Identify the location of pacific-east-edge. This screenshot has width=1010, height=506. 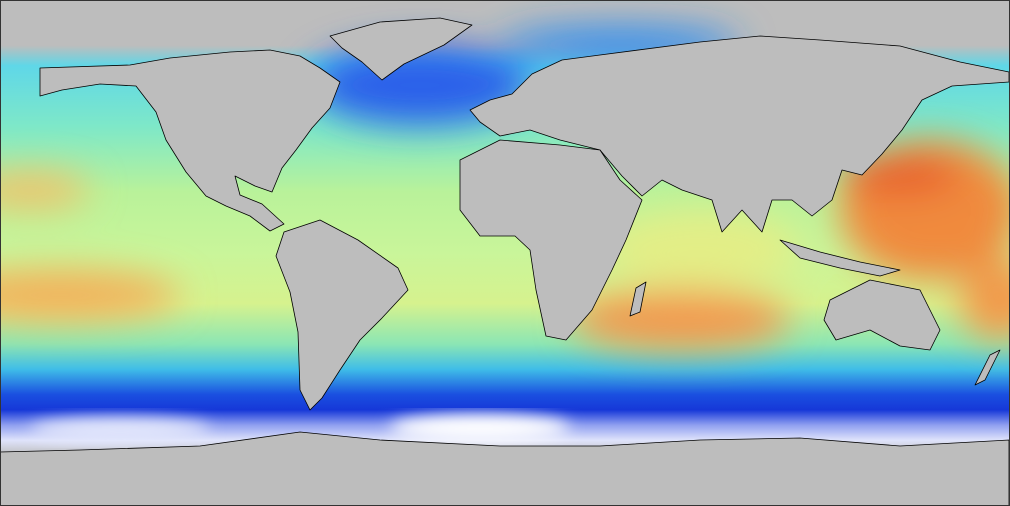
(985, 300).